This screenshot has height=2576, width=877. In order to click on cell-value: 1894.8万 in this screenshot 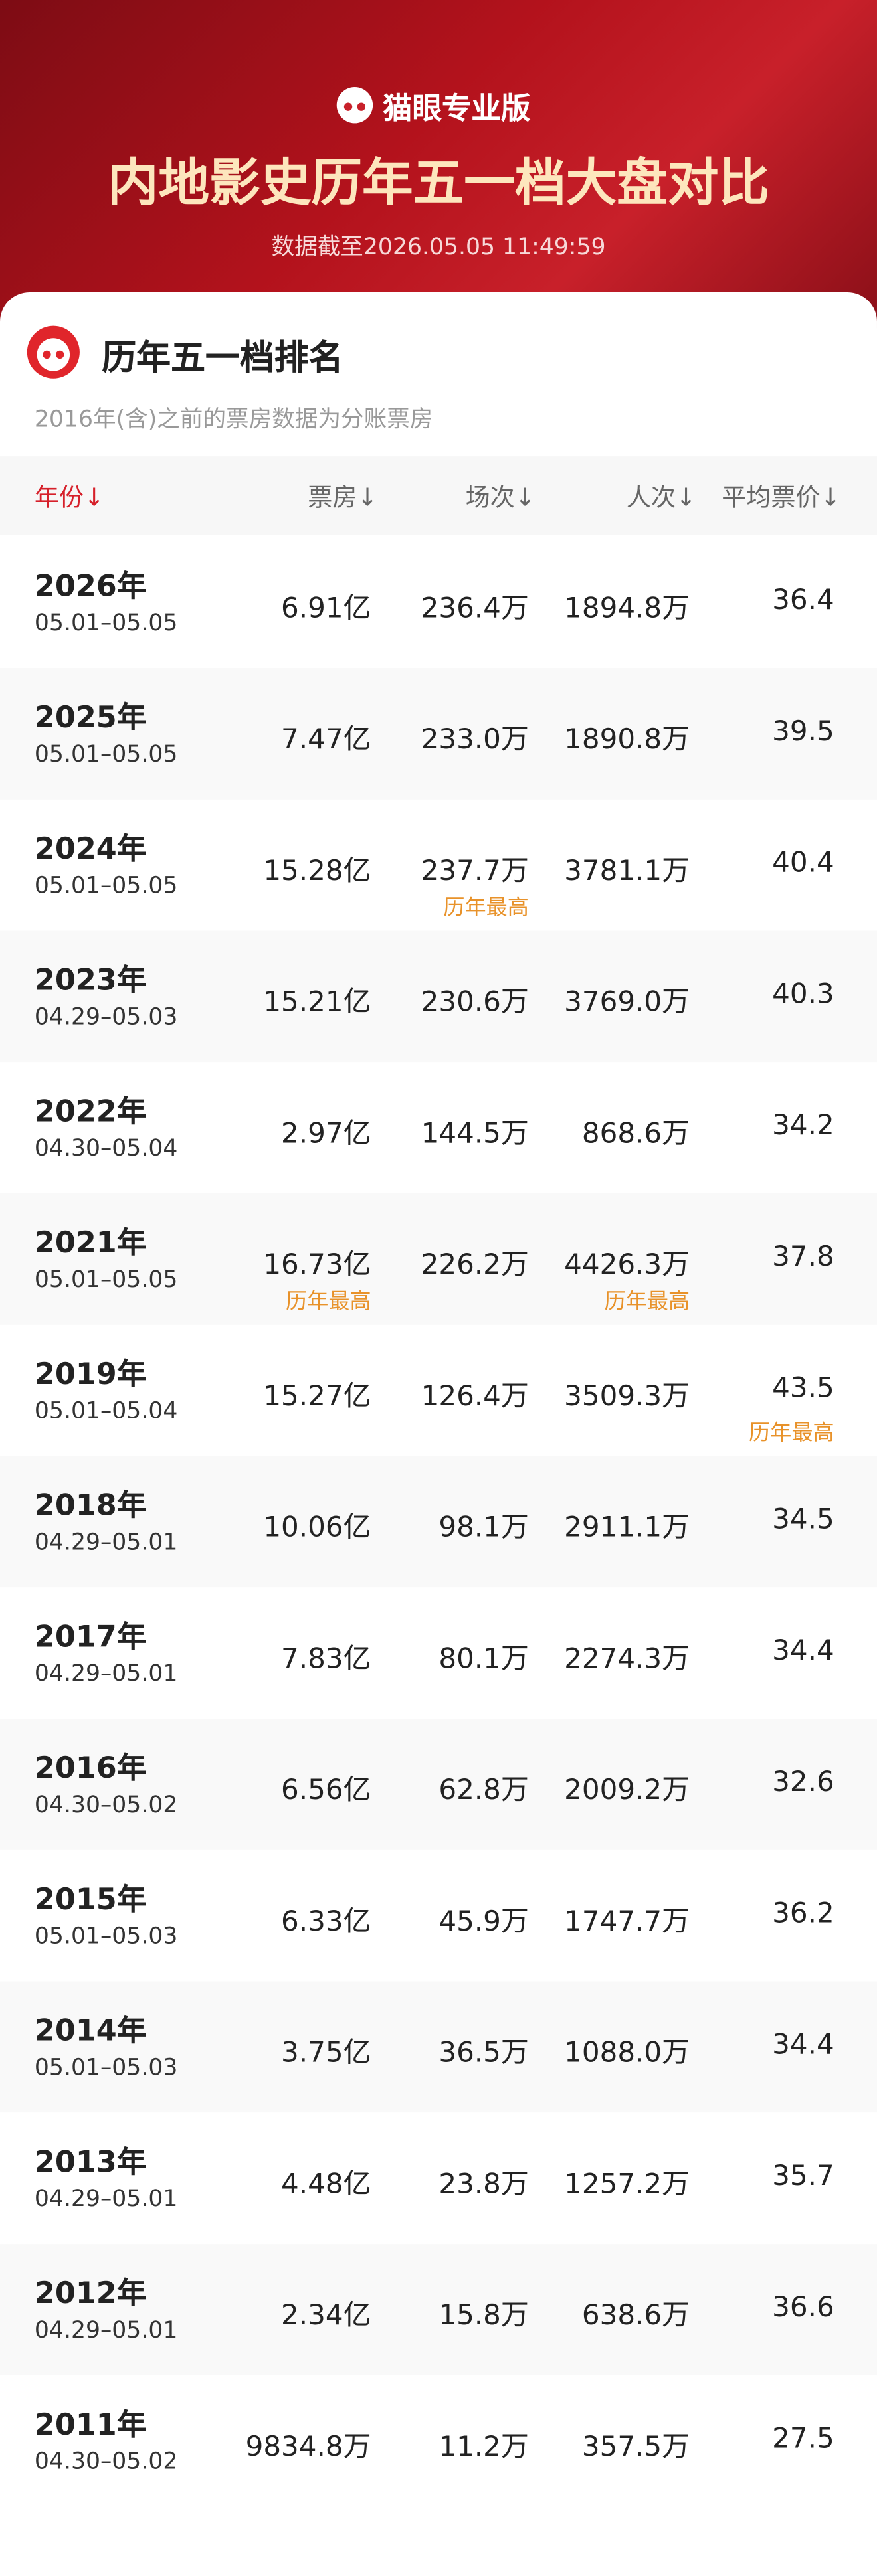, I will do `click(627, 609)`.